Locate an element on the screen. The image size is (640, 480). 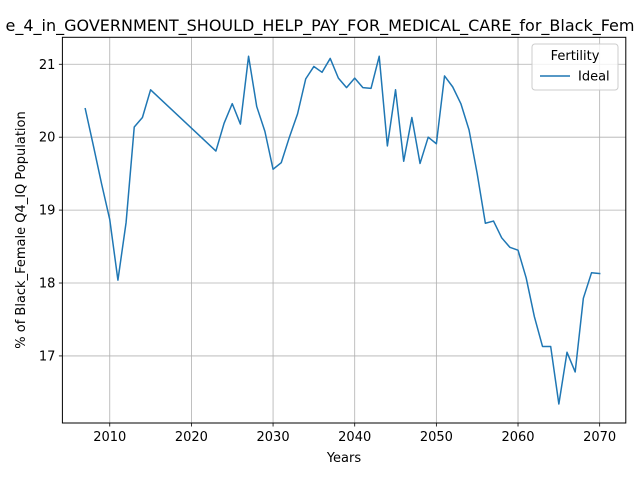
y-axis: 17 18 19 20 21 is located at coordinates (51, 211).